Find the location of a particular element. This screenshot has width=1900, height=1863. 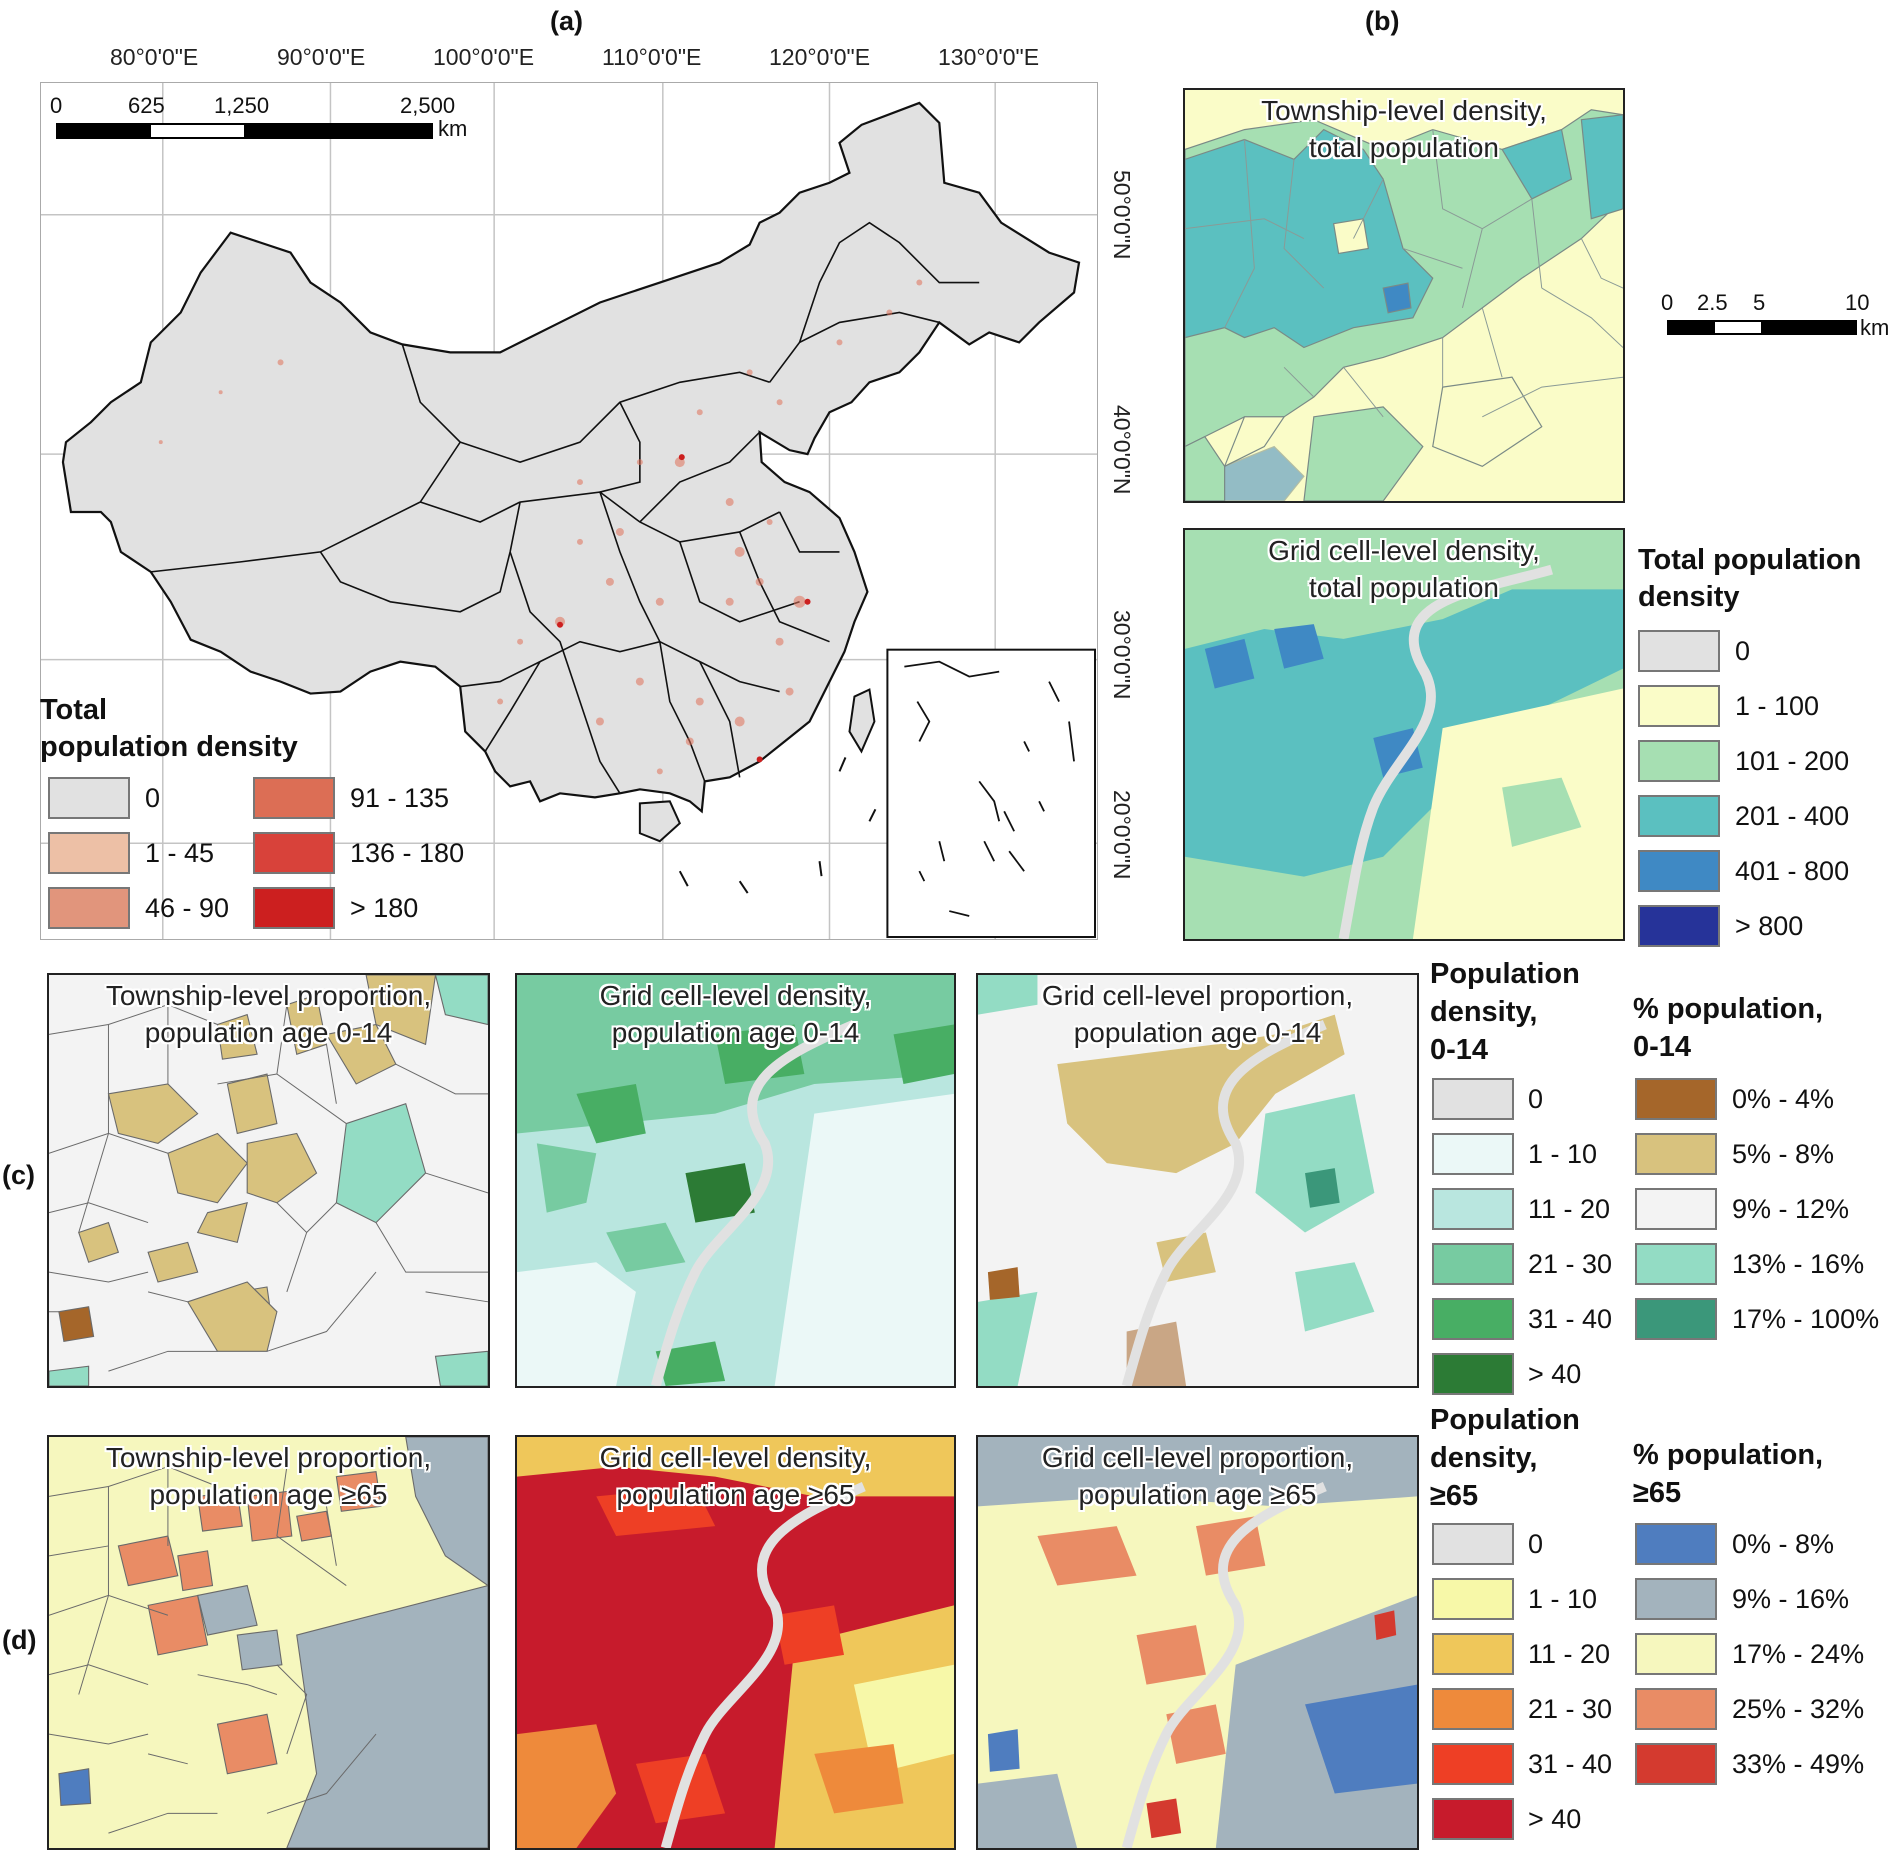

scalebar-a-0: 0 is located at coordinates (56, 105).